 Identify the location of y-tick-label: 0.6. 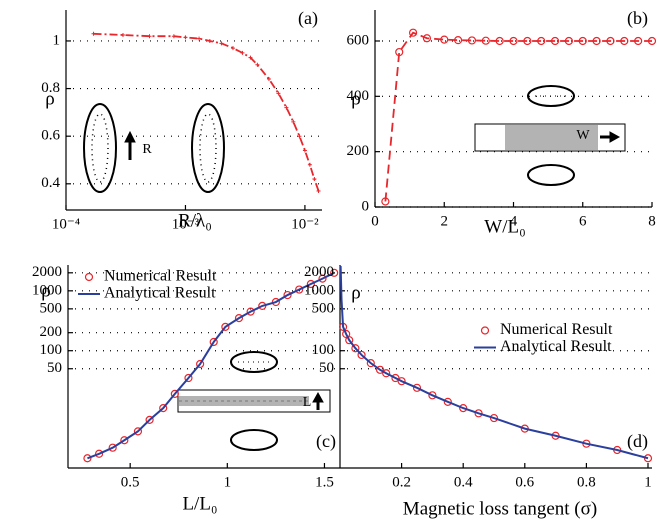
(50, 136).